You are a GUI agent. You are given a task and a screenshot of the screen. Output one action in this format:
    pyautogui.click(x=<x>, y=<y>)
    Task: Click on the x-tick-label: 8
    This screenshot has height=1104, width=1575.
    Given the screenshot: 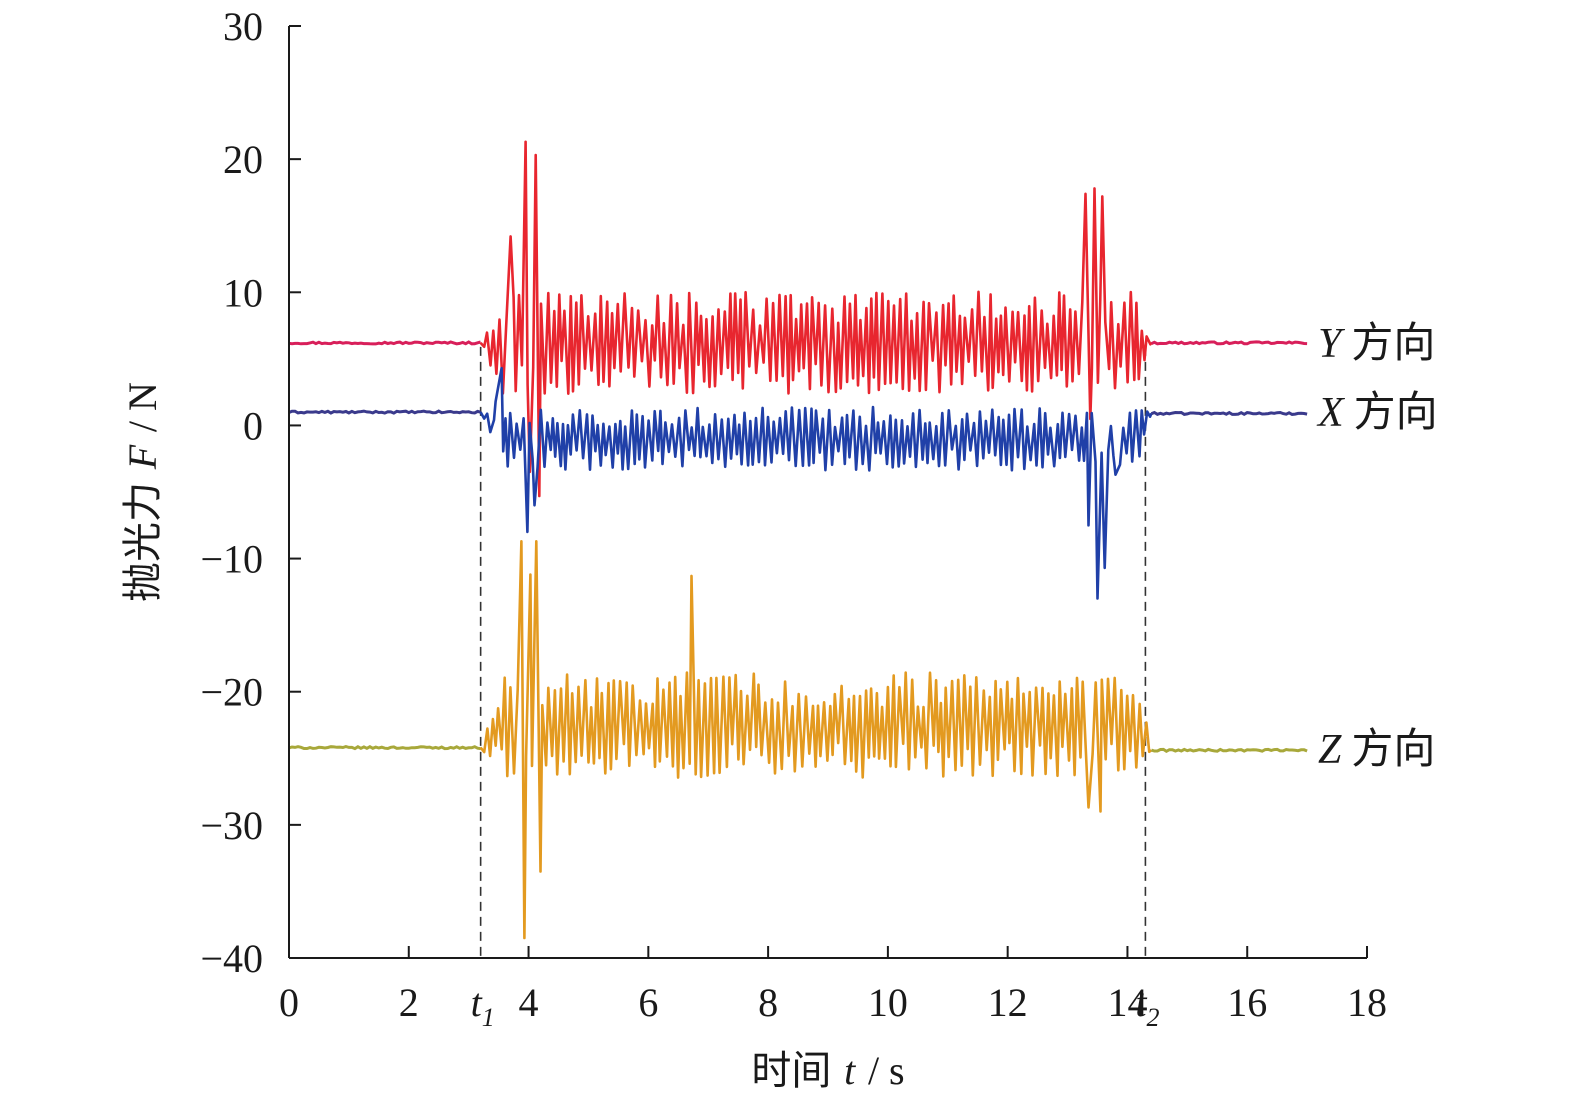 What is the action you would take?
    pyautogui.click(x=768, y=1002)
    